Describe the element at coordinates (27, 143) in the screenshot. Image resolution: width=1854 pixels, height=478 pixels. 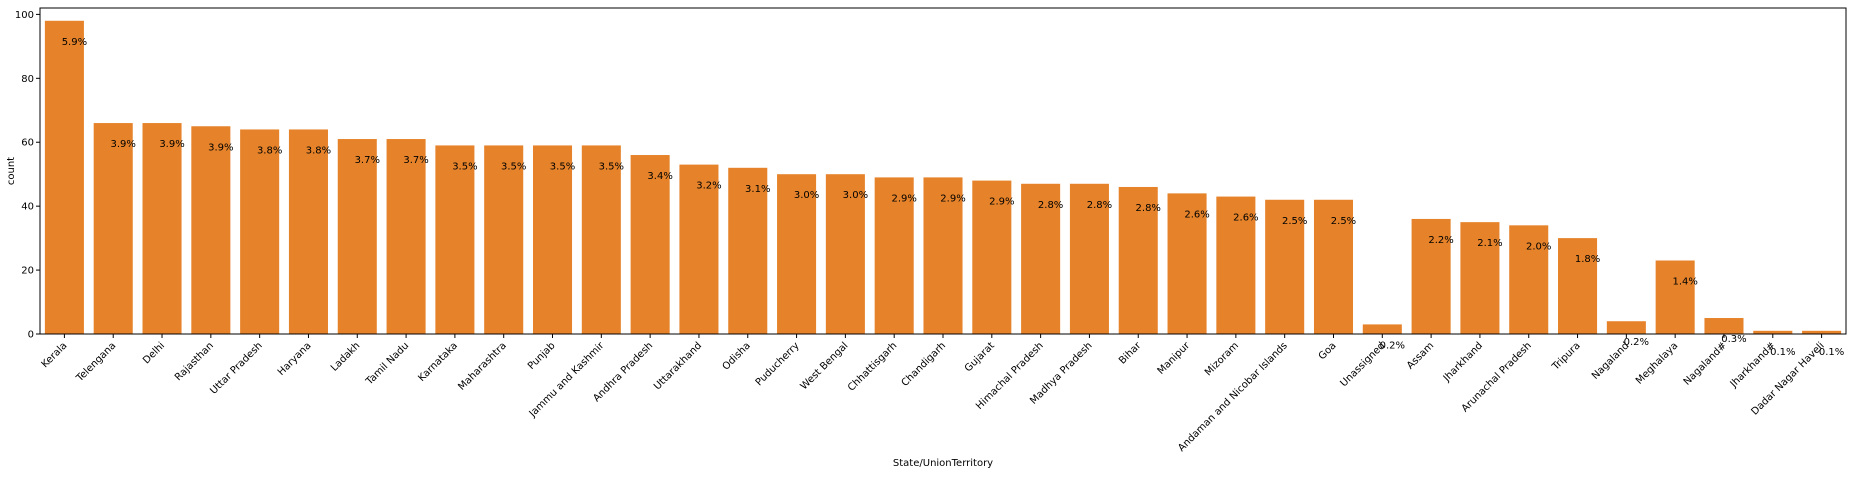
I see `y-tick-label: 60` at that location.